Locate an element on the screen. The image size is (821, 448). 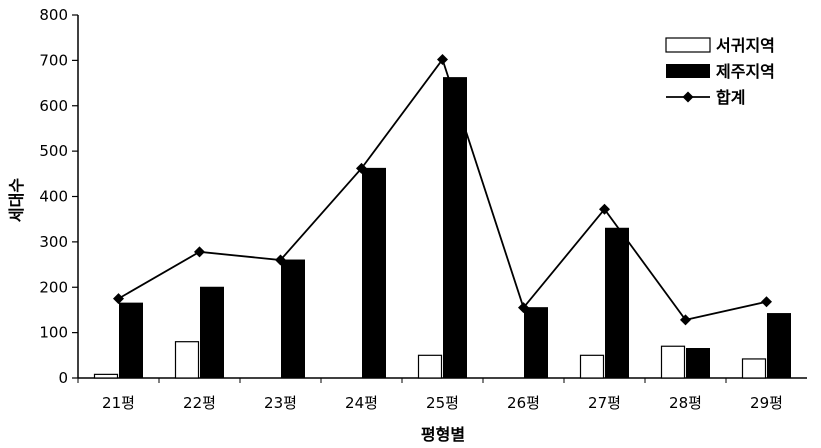
legend-label-jeju: 제주지역 is located at coordinates (745, 71).